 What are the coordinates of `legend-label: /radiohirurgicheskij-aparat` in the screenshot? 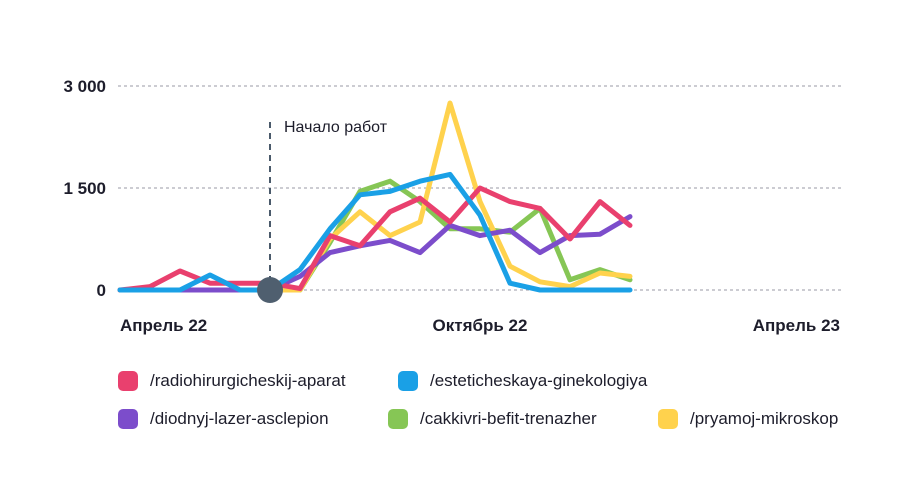 It's located at (248, 380).